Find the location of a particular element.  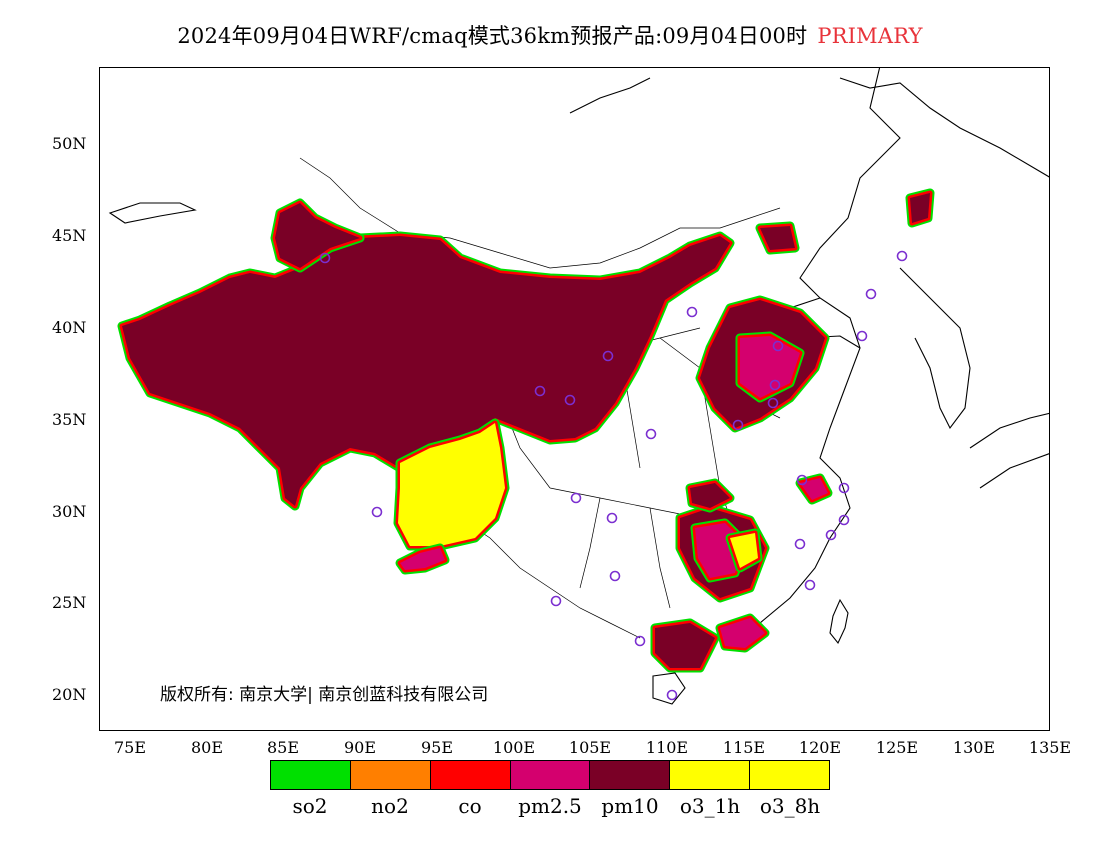

y-tick-label: 50N is located at coordinates (69, 143).